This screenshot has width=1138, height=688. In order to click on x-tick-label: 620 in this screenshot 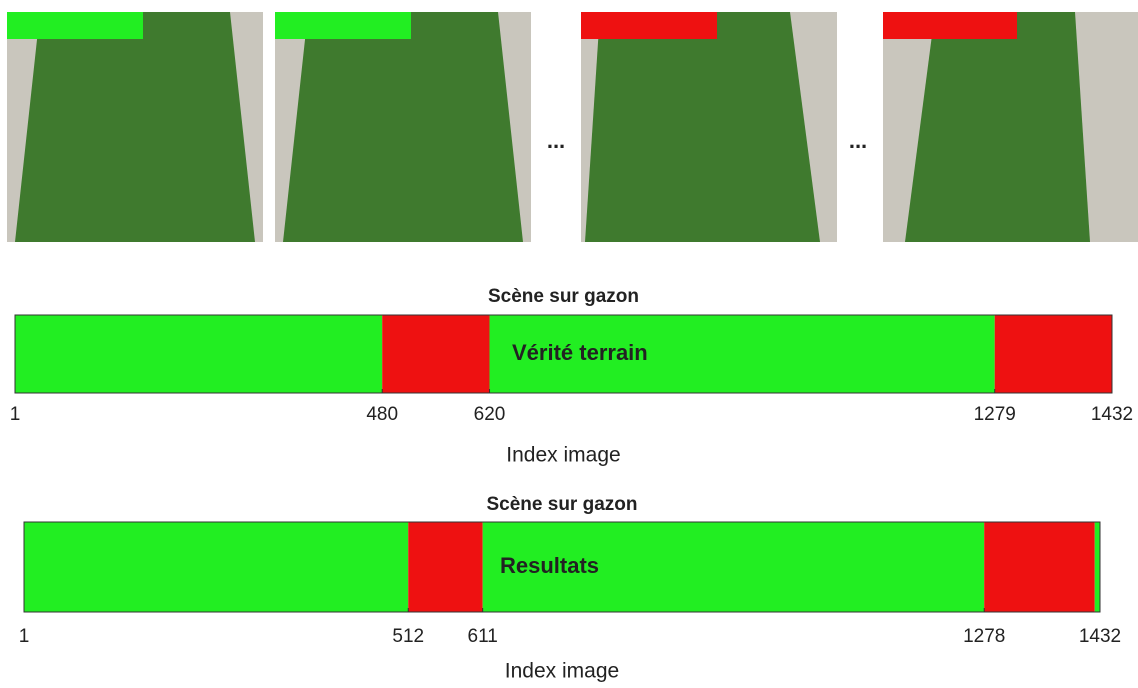, I will do `click(490, 414)`.